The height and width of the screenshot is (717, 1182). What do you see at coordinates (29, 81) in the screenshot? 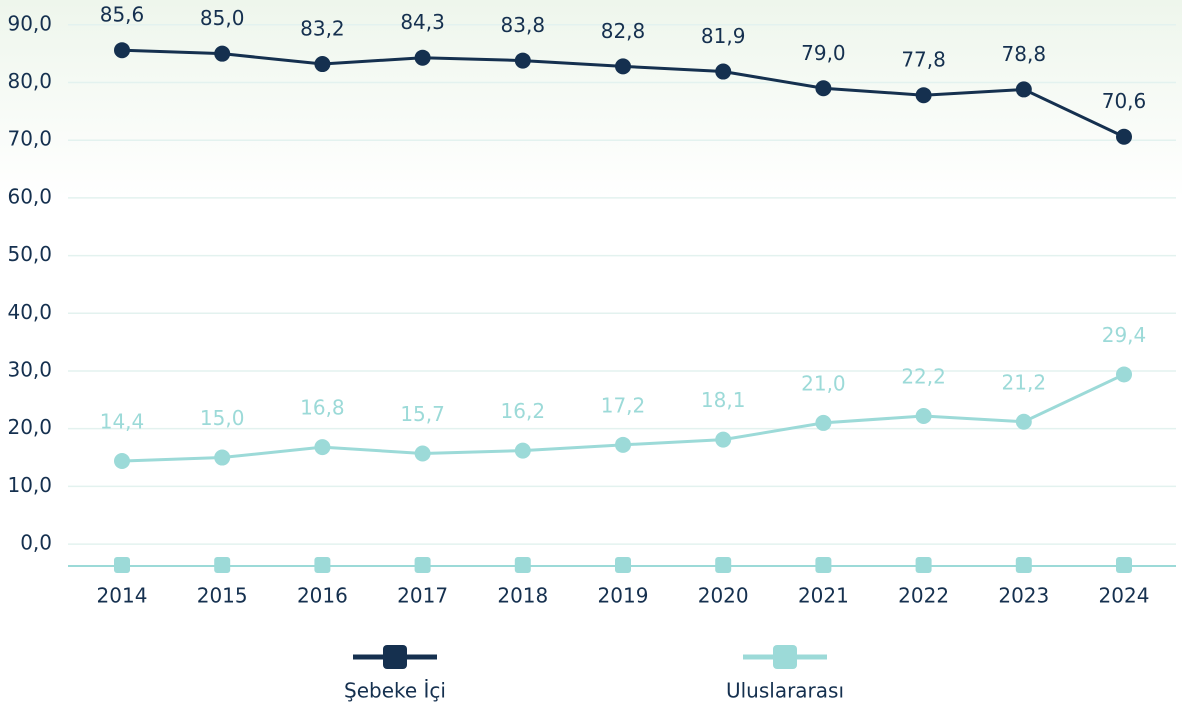
I see `y-tick-label: 80,0` at bounding box center [29, 81].